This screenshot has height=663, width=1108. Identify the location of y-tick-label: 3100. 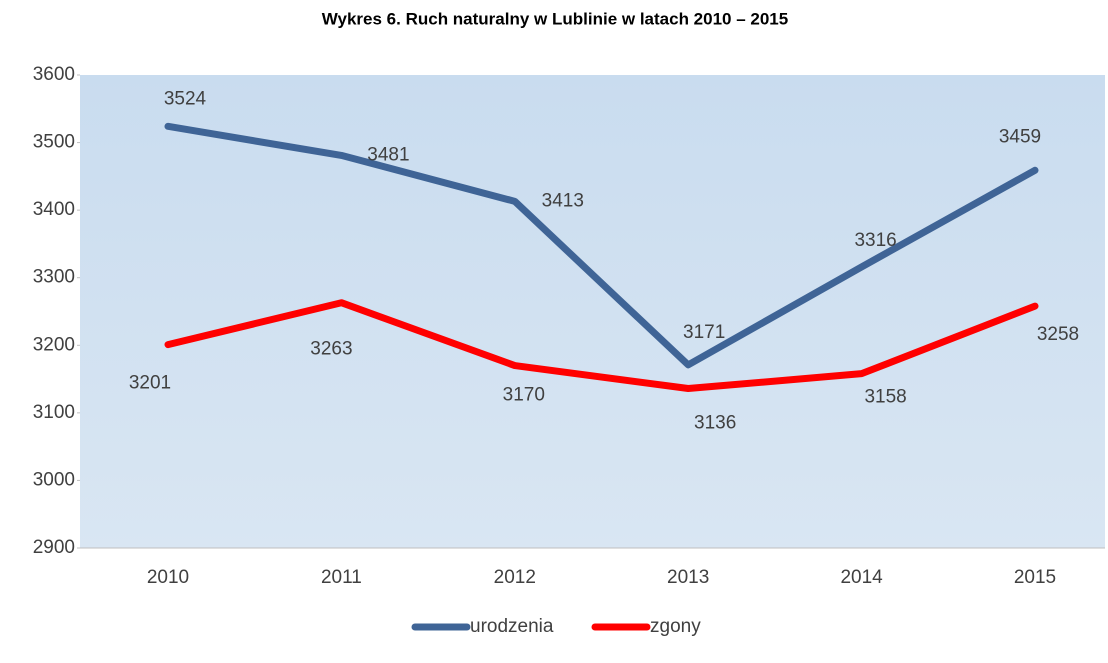
(54, 412).